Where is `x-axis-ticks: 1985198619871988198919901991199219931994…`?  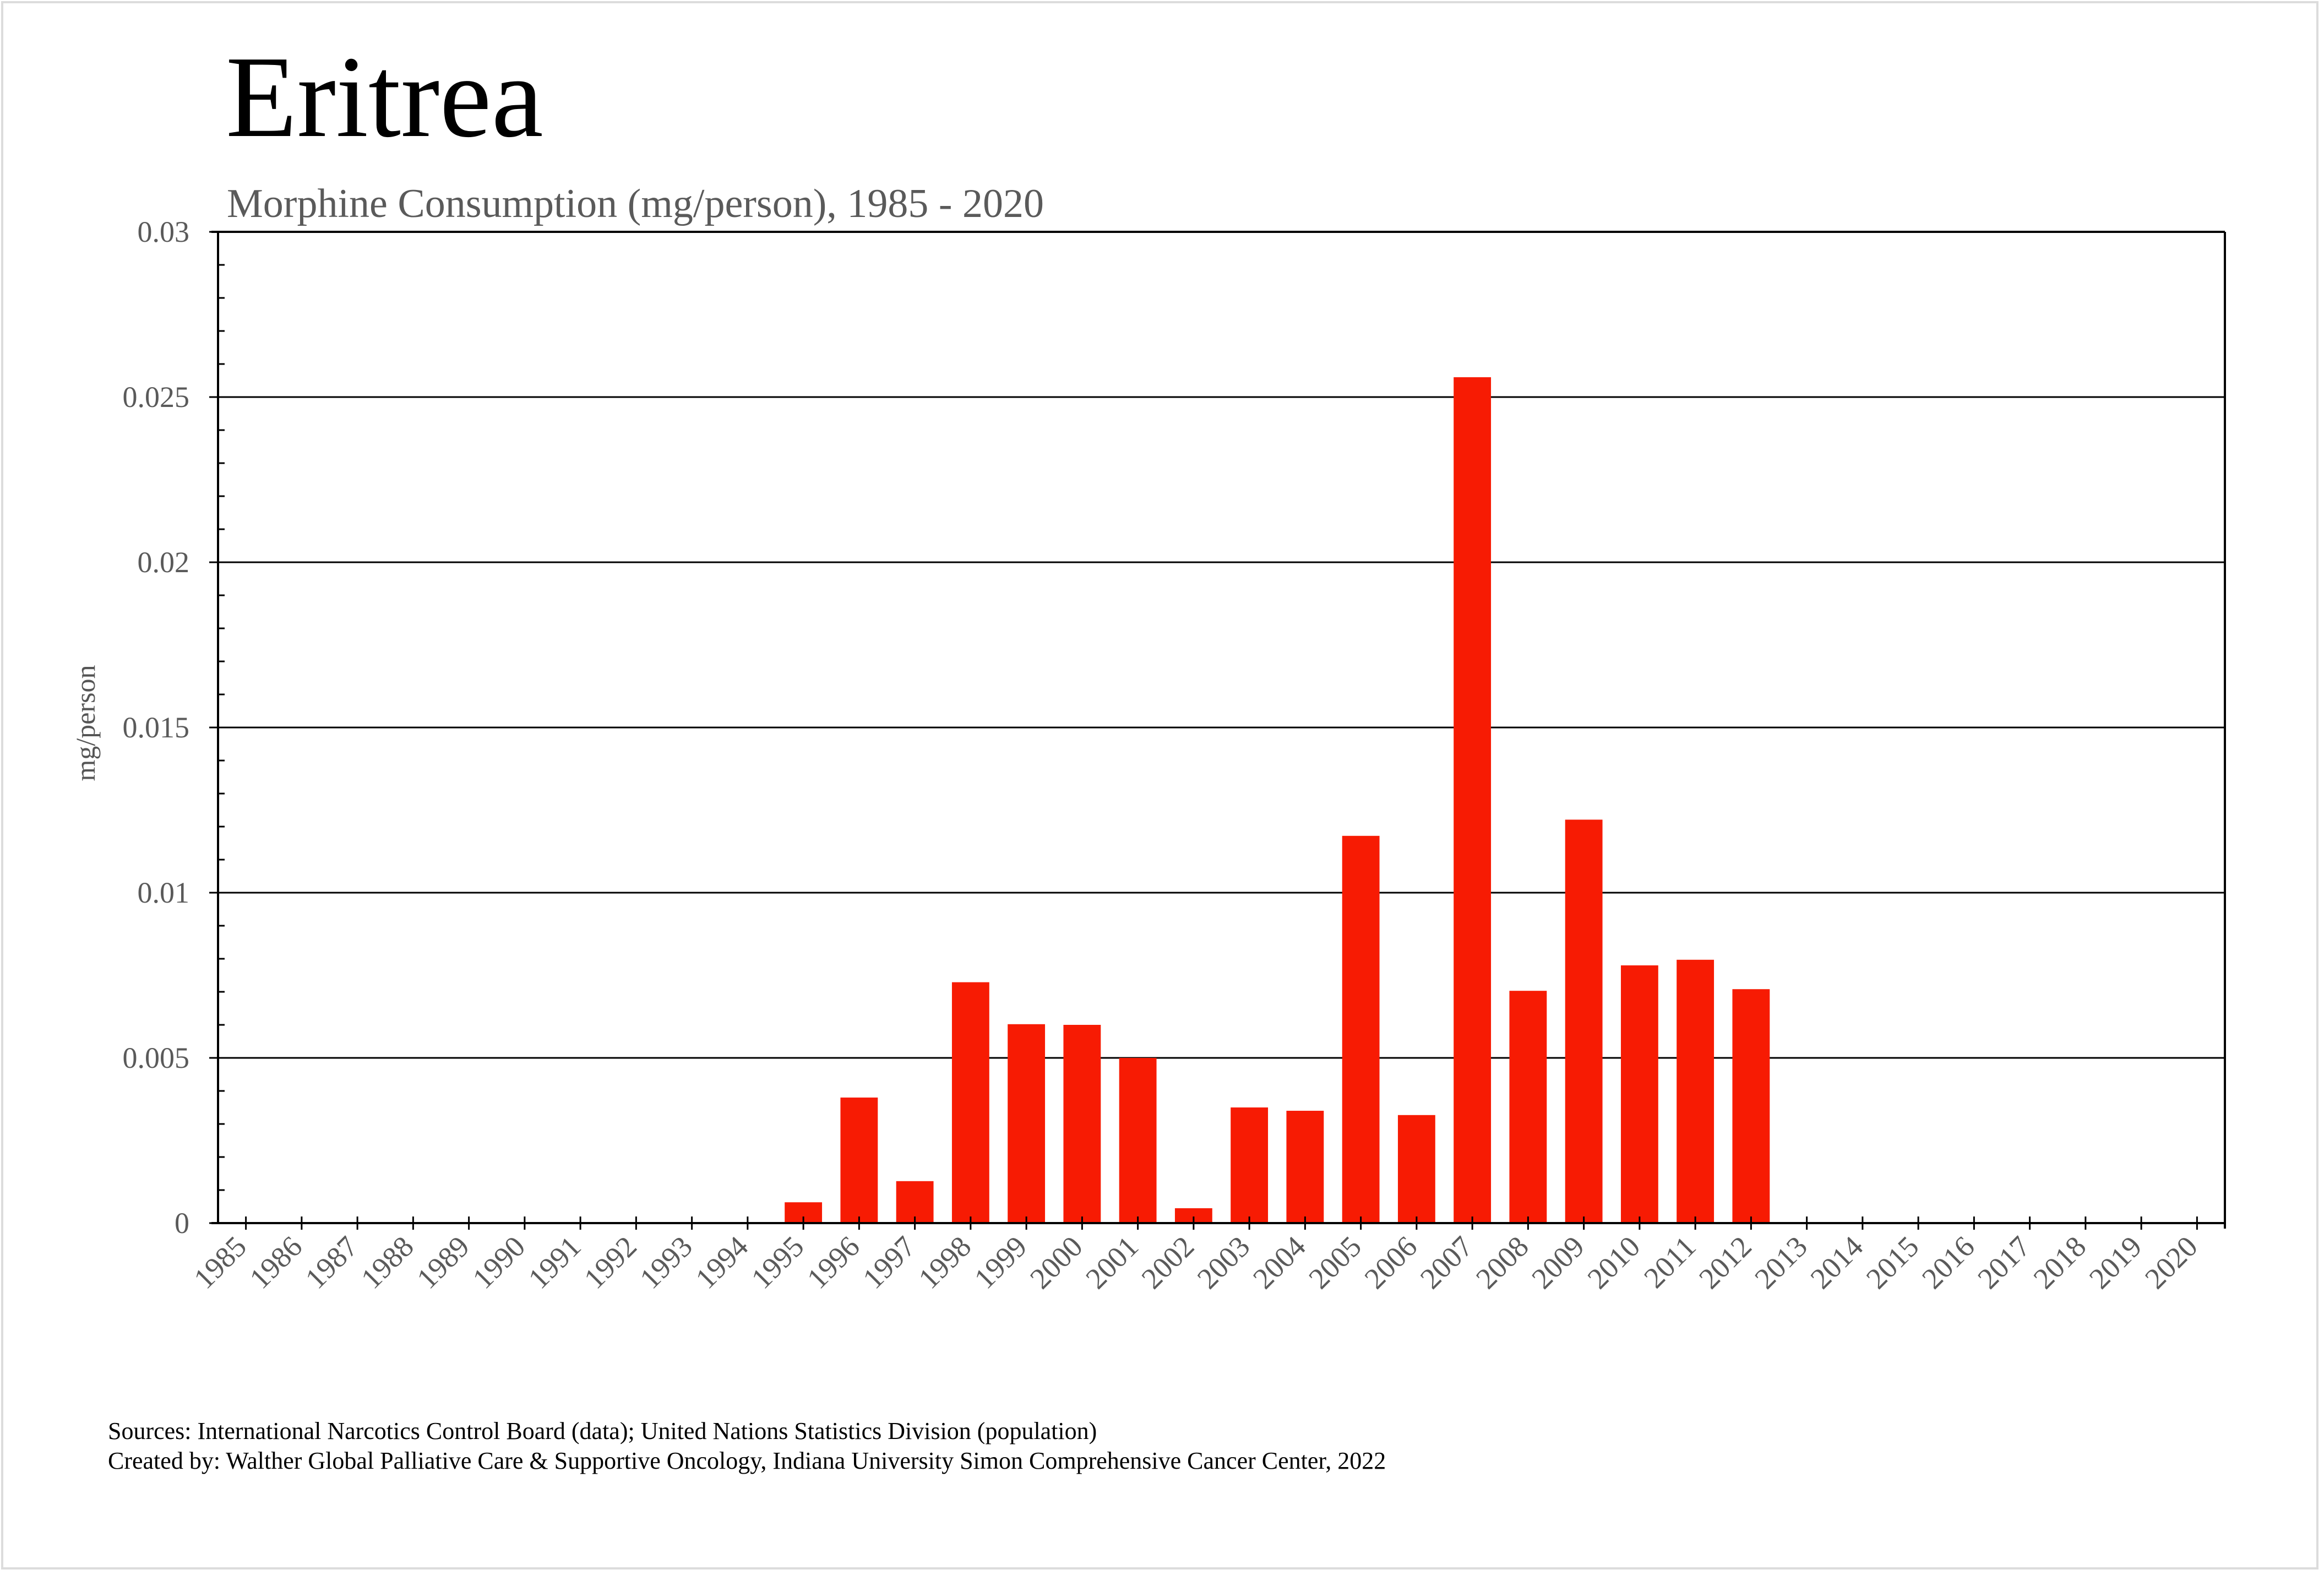
x-axis-ticks: 1985198619871988198919901991199219931994… is located at coordinates (1195, 1255).